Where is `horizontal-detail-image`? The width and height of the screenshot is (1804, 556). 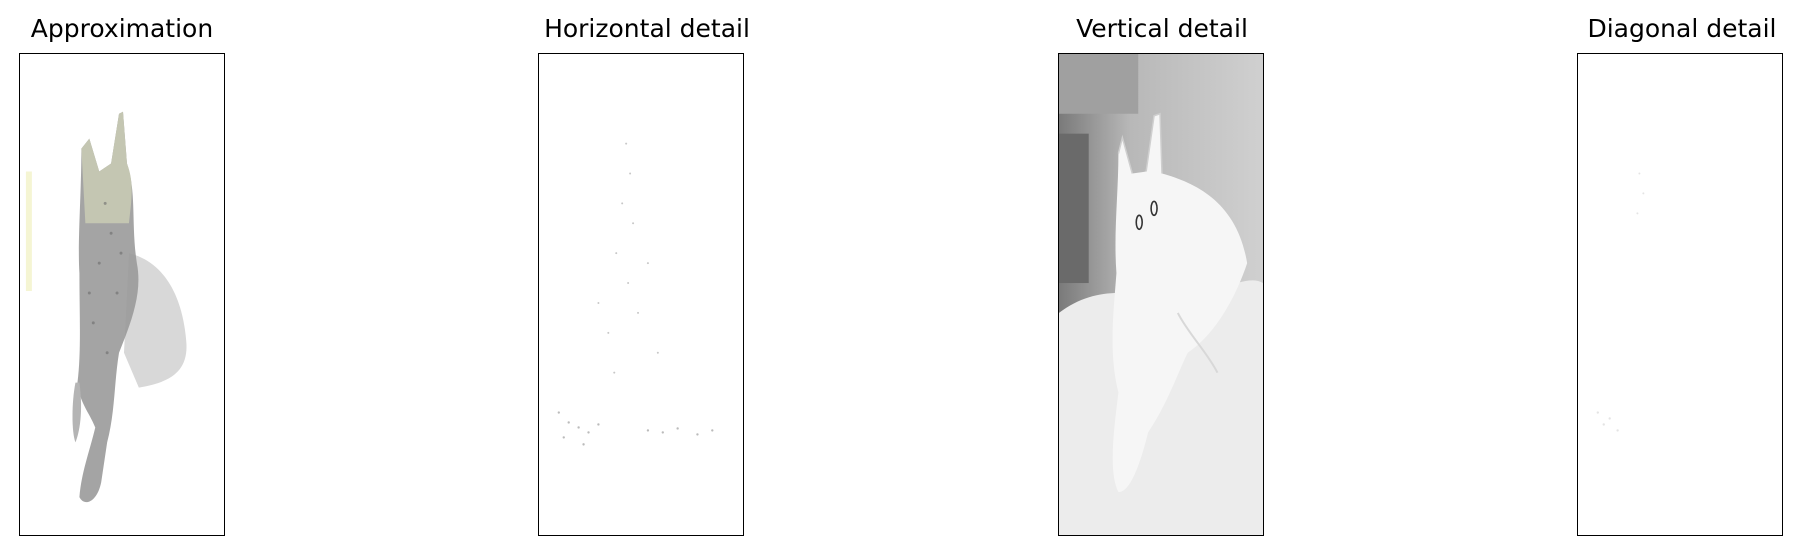 horizontal-detail-image is located at coordinates (641, 294).